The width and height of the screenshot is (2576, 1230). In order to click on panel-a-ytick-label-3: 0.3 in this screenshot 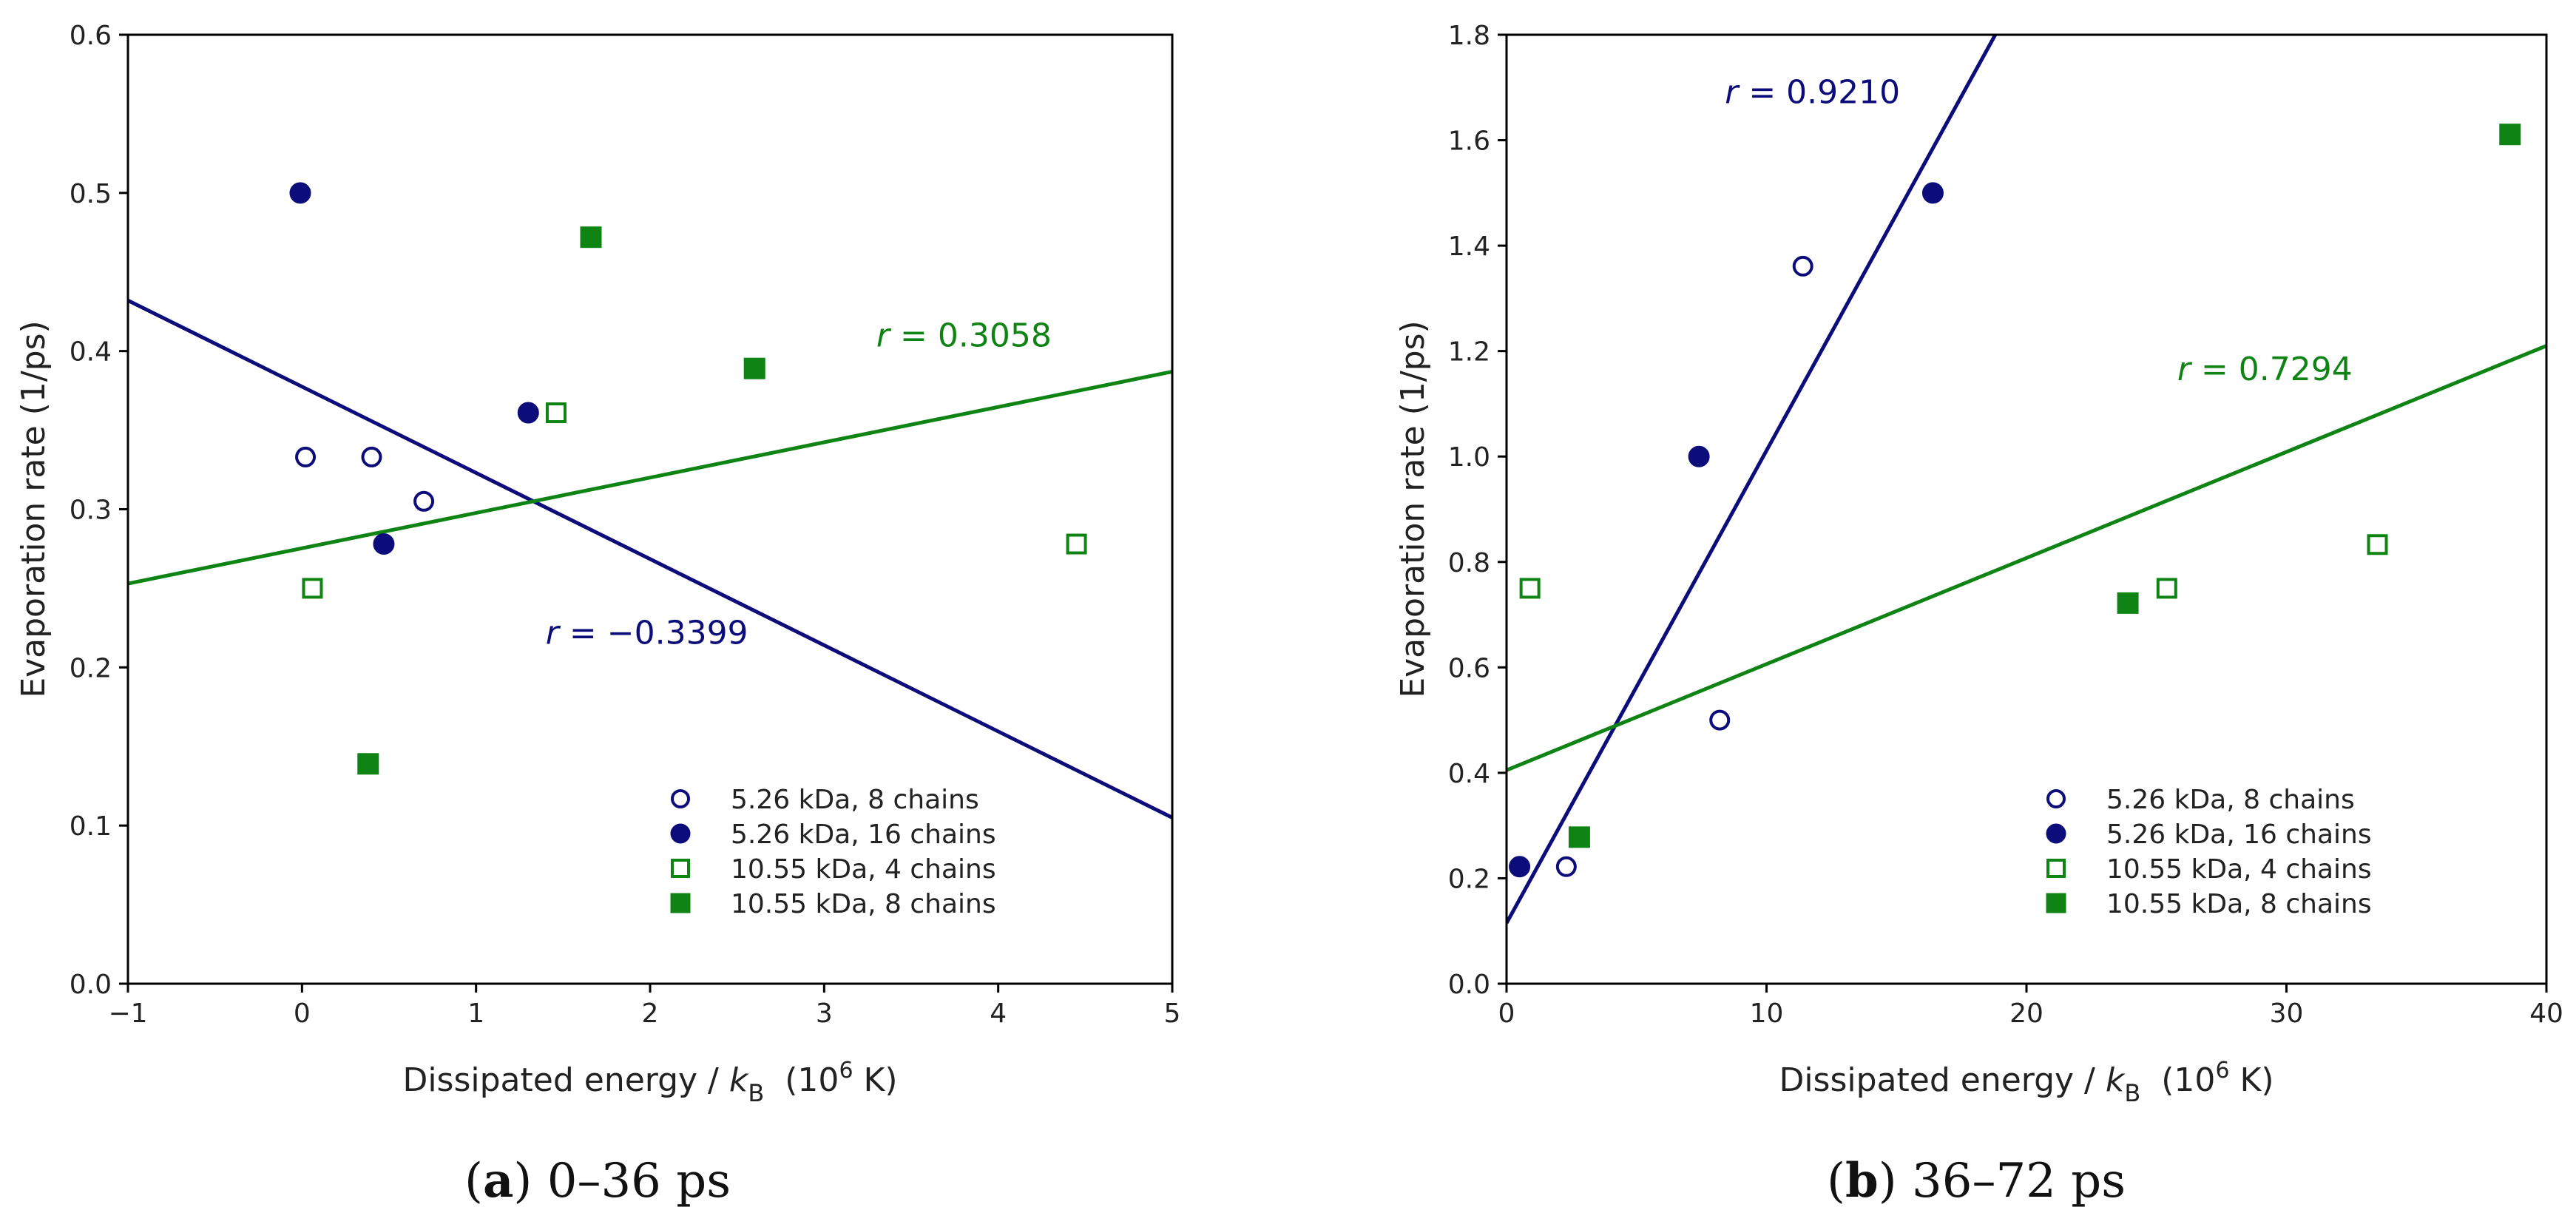, I will do `click(91, 511)`.